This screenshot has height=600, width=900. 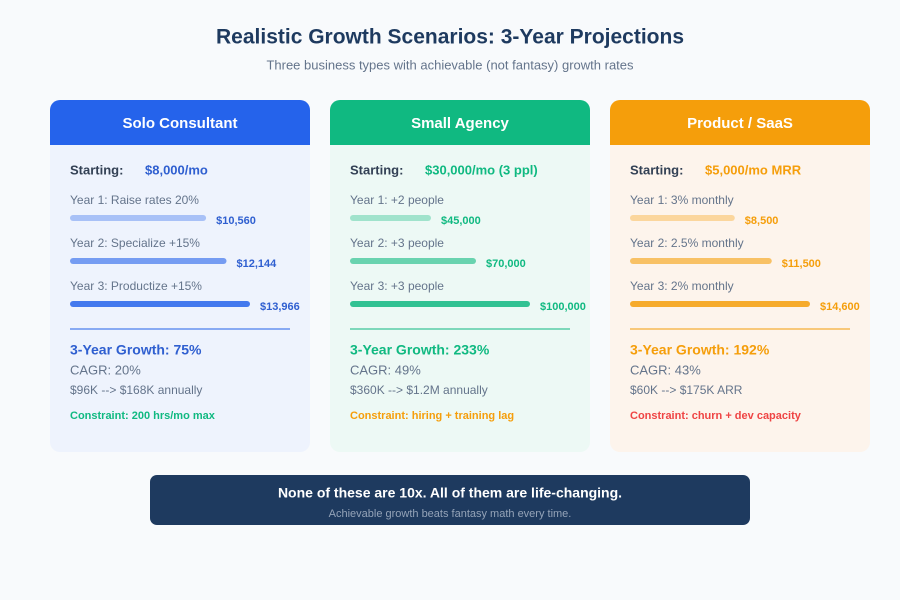 What do you see at coordinates (136, 286) in the screenshot?
I see `step-label: Year 3: Productize +15%` at bounding box center [136, 286].